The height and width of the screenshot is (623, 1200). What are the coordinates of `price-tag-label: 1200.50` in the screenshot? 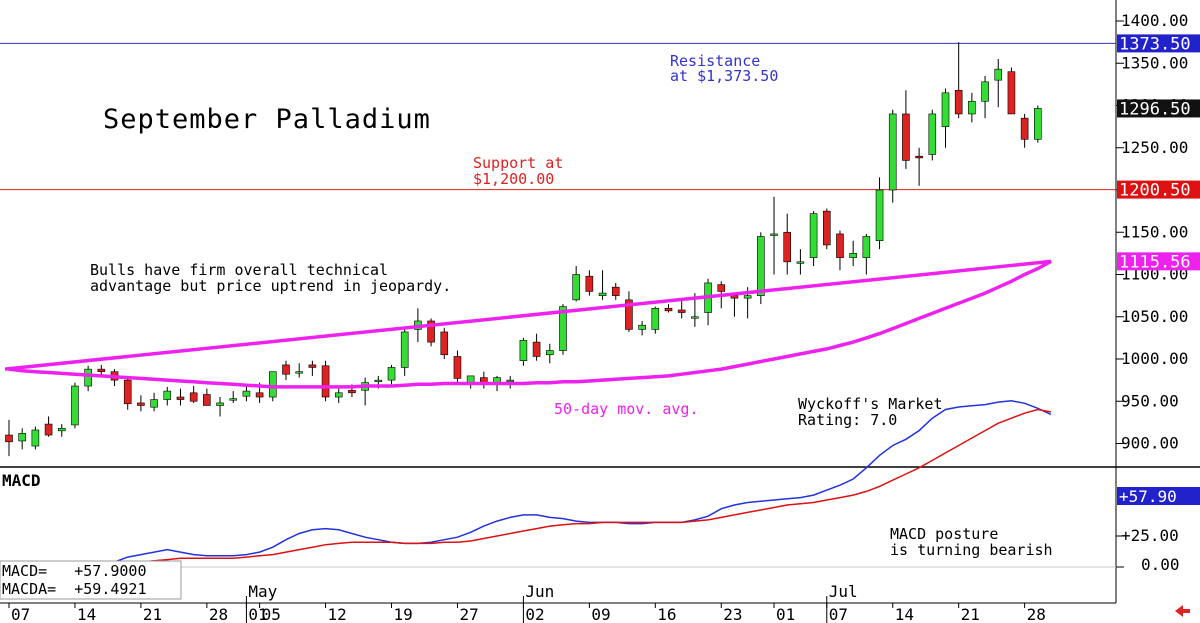 It's located at (1155, 191).